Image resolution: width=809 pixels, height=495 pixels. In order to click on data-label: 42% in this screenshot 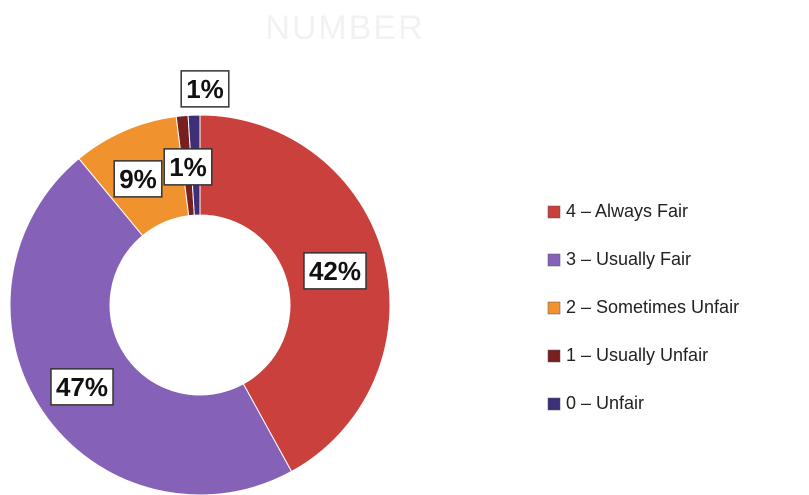, I will do `click(335, 271)`.